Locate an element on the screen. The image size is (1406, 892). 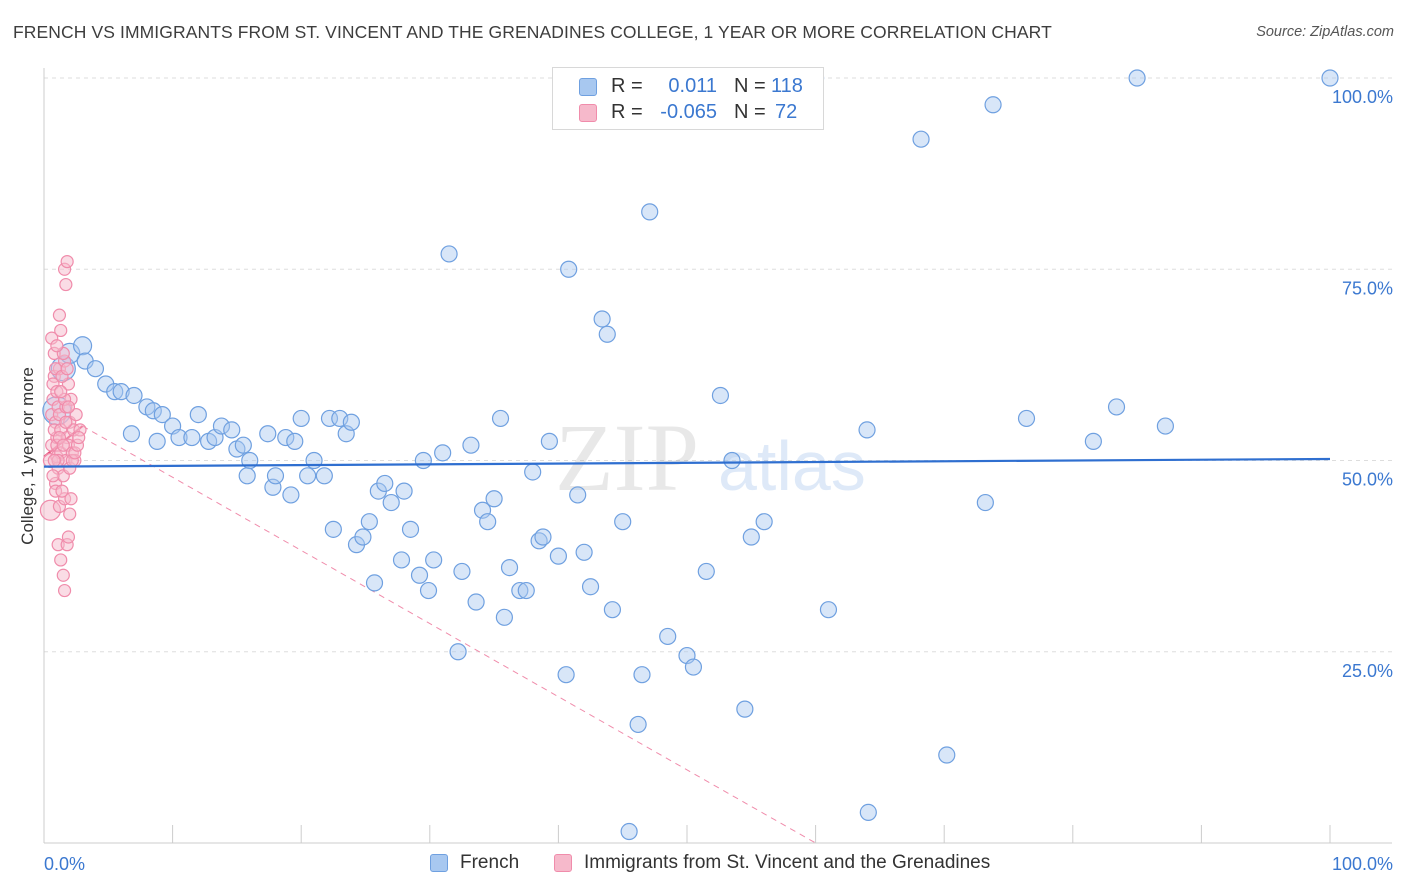
y-axis-label: College, 1 year or more is located at coordinates (27, 456).